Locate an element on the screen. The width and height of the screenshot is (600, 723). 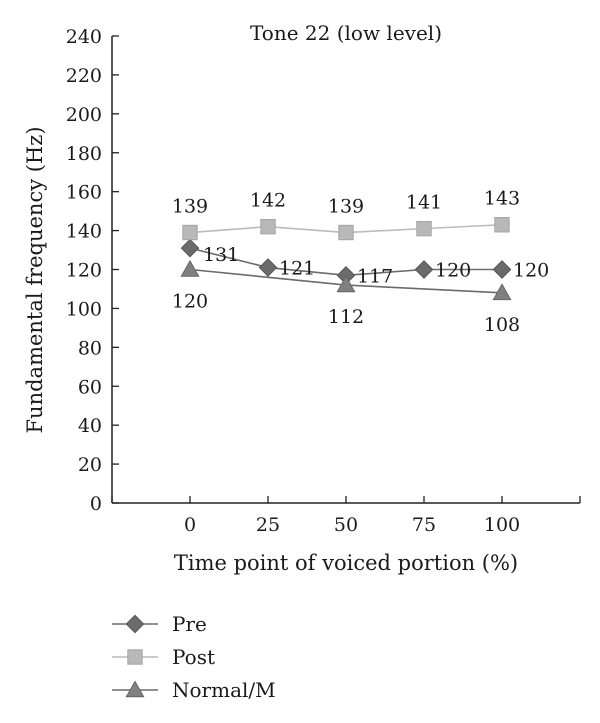
x-axis-title: Time point of voiced portion (%) is located at coordinates (346, 563).